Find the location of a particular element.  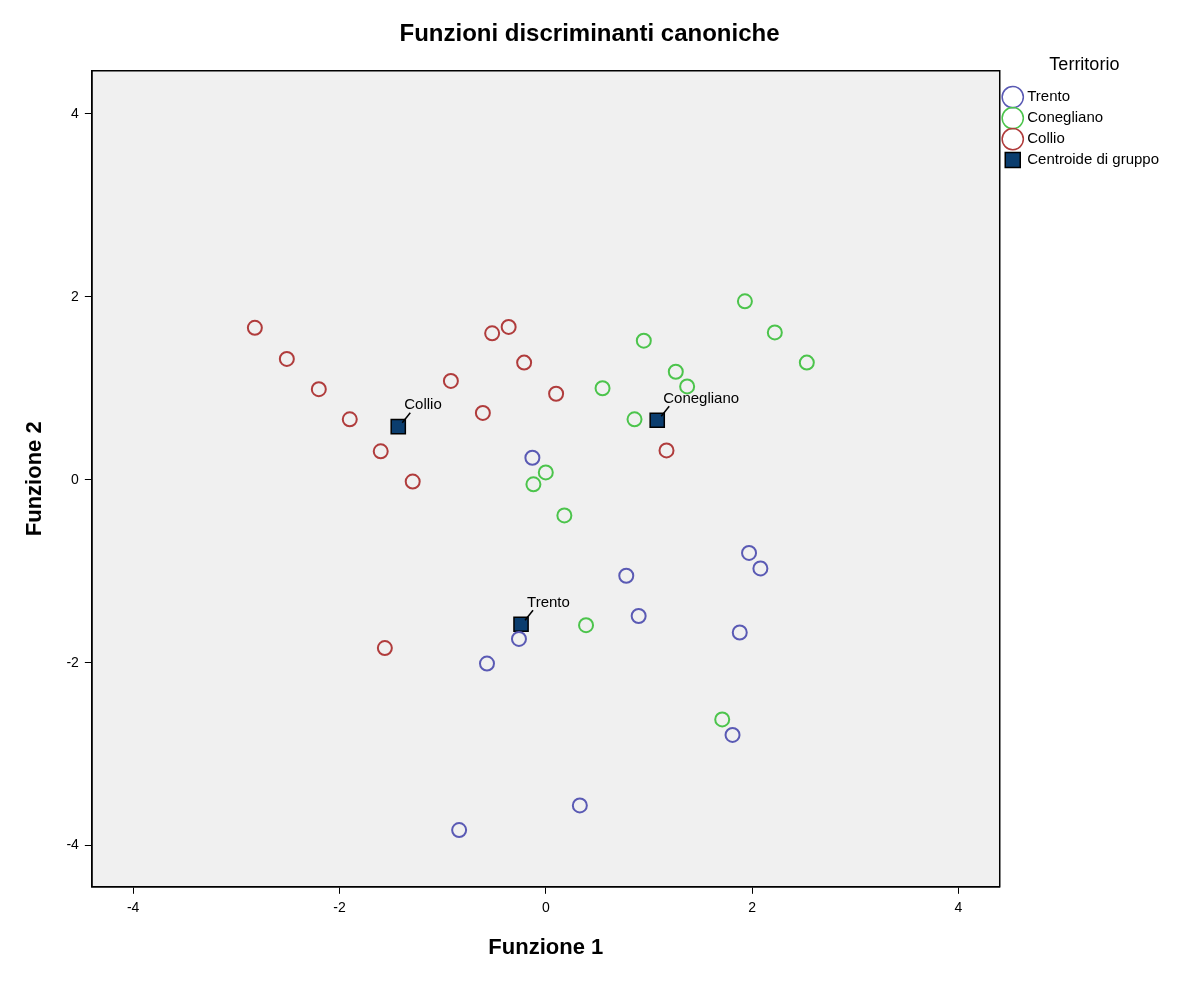

legend-label: Collio is located at coordinates (1046, 138).